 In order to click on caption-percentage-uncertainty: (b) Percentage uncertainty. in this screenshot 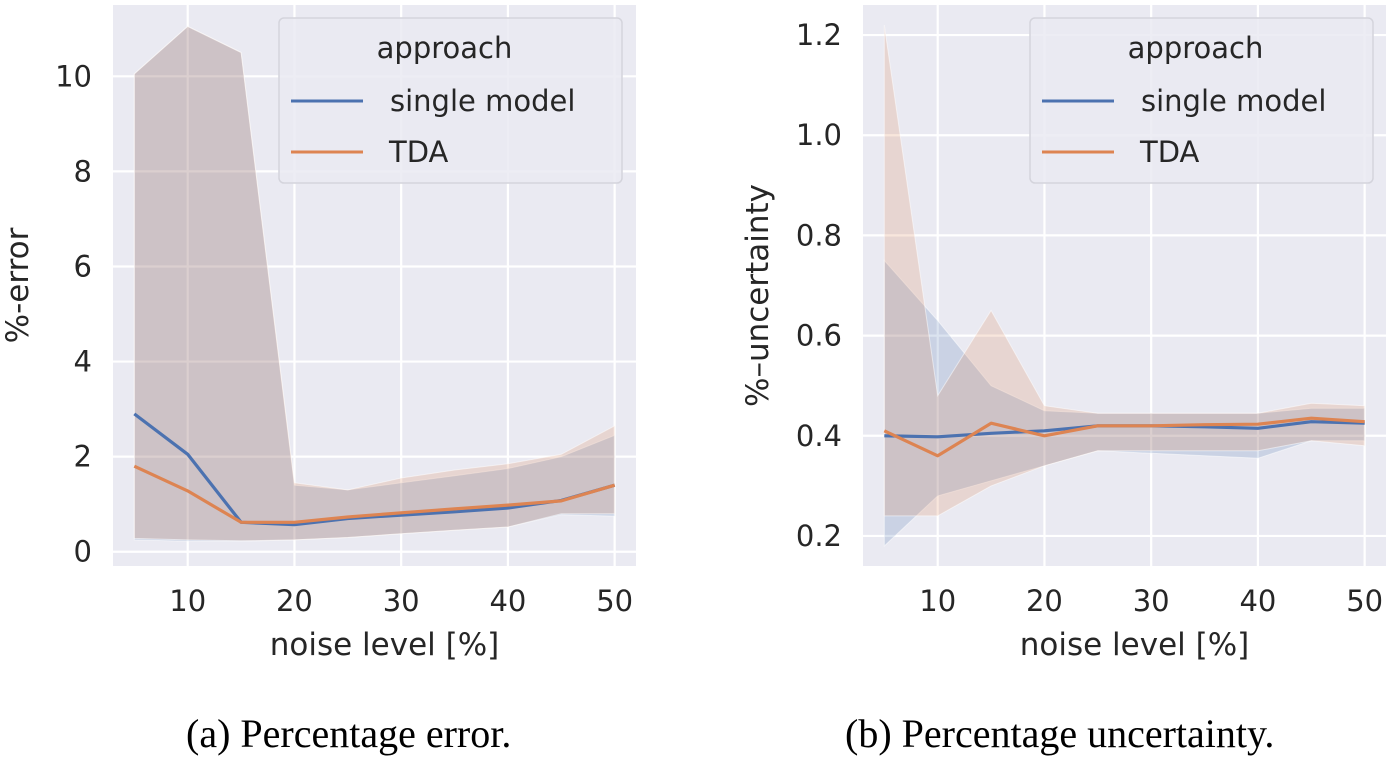, I will do `click(1060, 733)`.